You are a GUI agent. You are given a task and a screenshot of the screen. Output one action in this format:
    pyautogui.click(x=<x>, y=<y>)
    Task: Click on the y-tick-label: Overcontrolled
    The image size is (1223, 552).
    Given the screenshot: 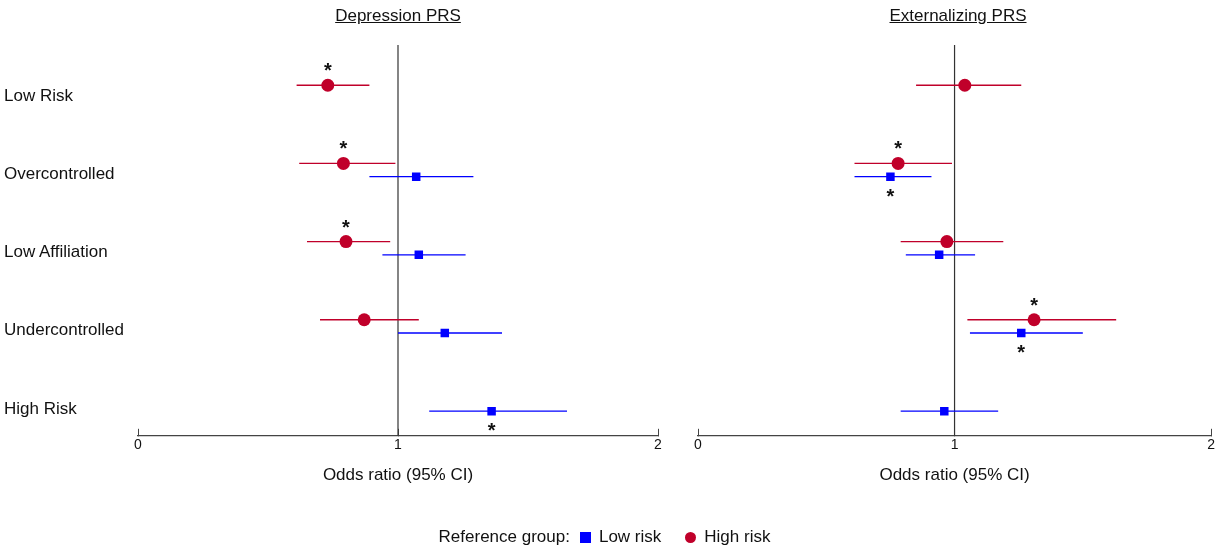 What is the action you would take?
    pyautogui.click(x=59, y=174)
    